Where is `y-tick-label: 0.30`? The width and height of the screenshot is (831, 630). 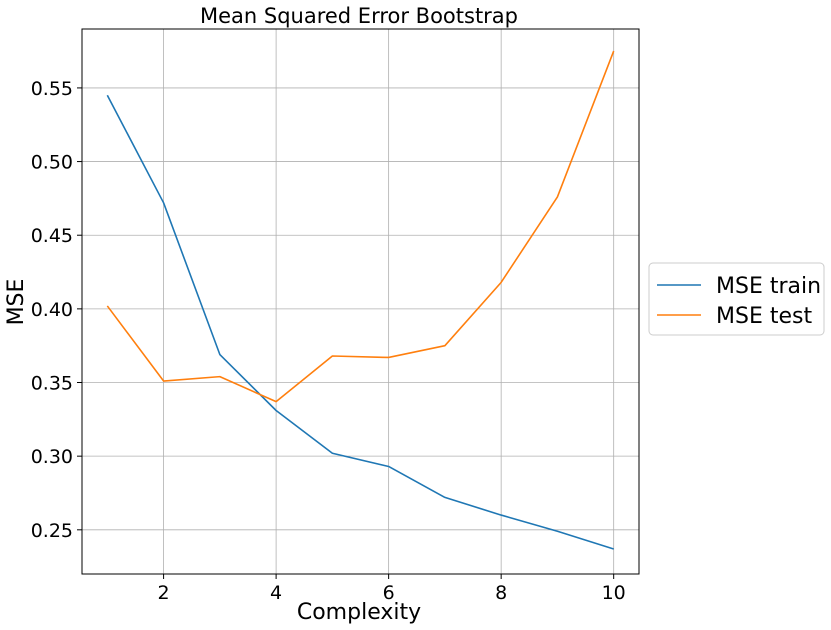
y-tick-label: 0.30 is located at coordinates (52, 457).